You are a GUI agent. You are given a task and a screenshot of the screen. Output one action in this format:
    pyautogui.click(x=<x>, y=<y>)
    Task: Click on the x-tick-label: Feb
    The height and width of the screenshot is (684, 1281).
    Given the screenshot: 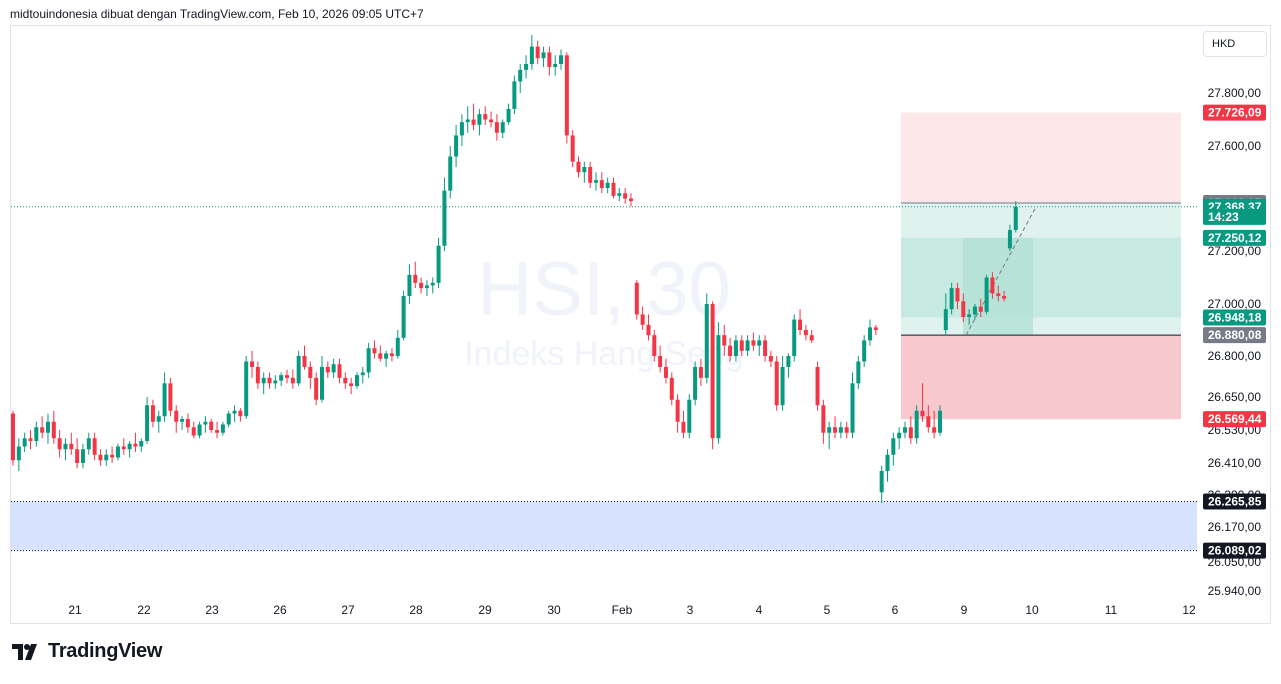 What is the action you would take?
    pyautogui.click(x=622, y=610)
    